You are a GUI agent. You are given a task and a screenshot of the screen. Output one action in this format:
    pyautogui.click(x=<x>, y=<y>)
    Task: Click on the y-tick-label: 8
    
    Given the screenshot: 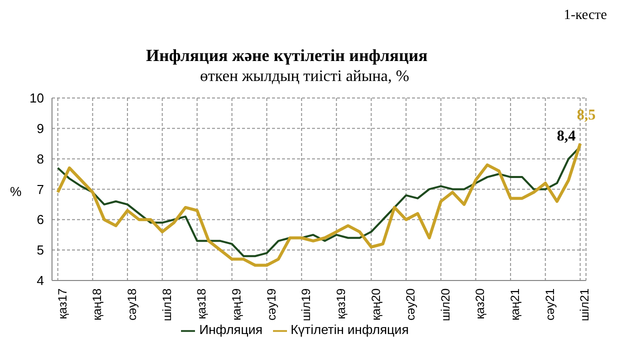 What is the action you would take?
    pyautogui.click(x=40, y=158)
    